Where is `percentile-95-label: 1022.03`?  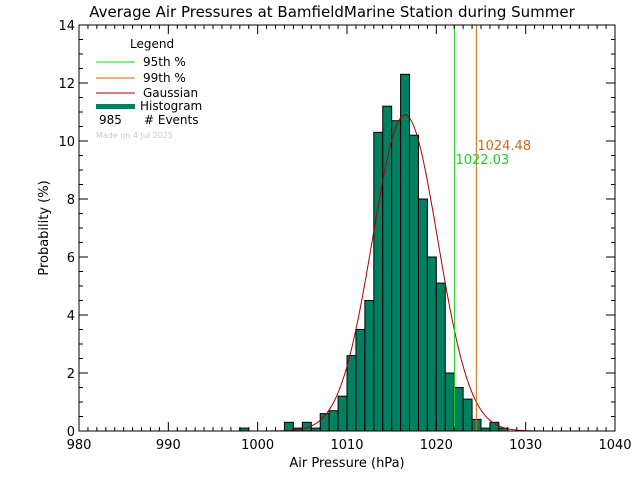 percentile-95-label: 1022.03 is located at coordinates (482, 160).